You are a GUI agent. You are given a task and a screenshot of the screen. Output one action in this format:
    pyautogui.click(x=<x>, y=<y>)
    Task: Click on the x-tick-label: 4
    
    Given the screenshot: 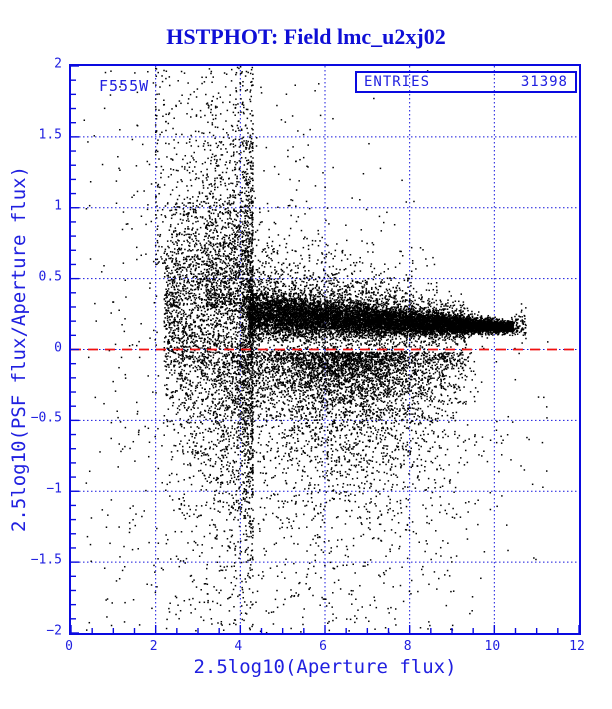 What is the action you would take?
    pyautogui.click(x=238, y=646)
    